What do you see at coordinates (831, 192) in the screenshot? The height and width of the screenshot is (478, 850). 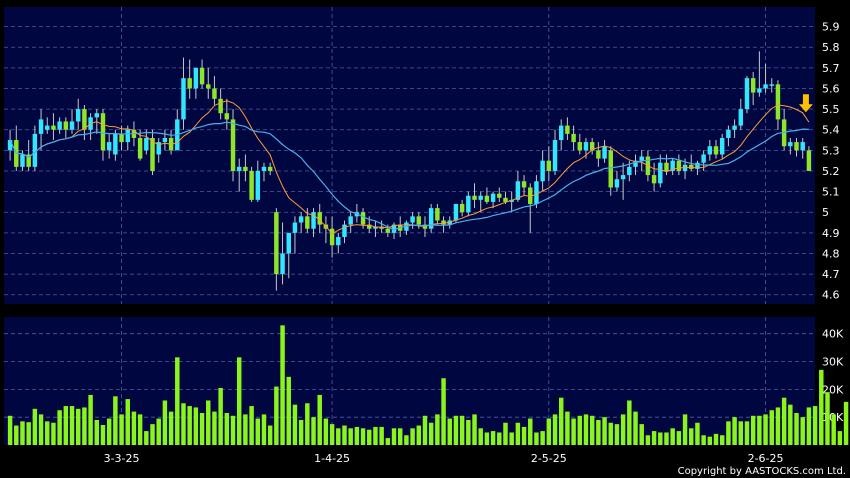 I see `price-tick-label: 5.1` at bounding box center [831, 192].